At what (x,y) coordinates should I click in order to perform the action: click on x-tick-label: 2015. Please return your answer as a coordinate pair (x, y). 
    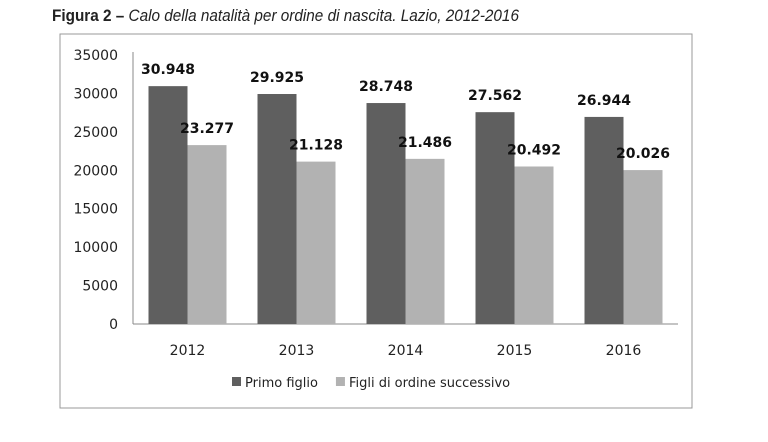
    Looking at the image, I should click on (515, 351).